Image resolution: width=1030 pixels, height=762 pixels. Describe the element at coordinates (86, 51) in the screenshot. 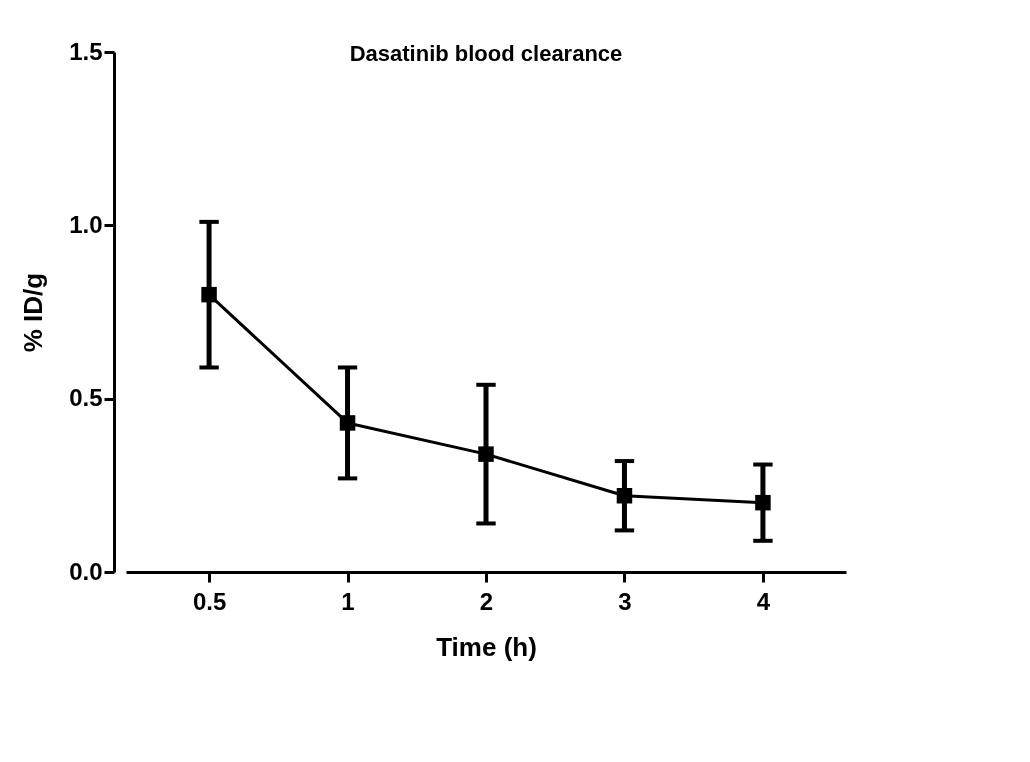

I see `y-tick-label: 1.5` at that location.